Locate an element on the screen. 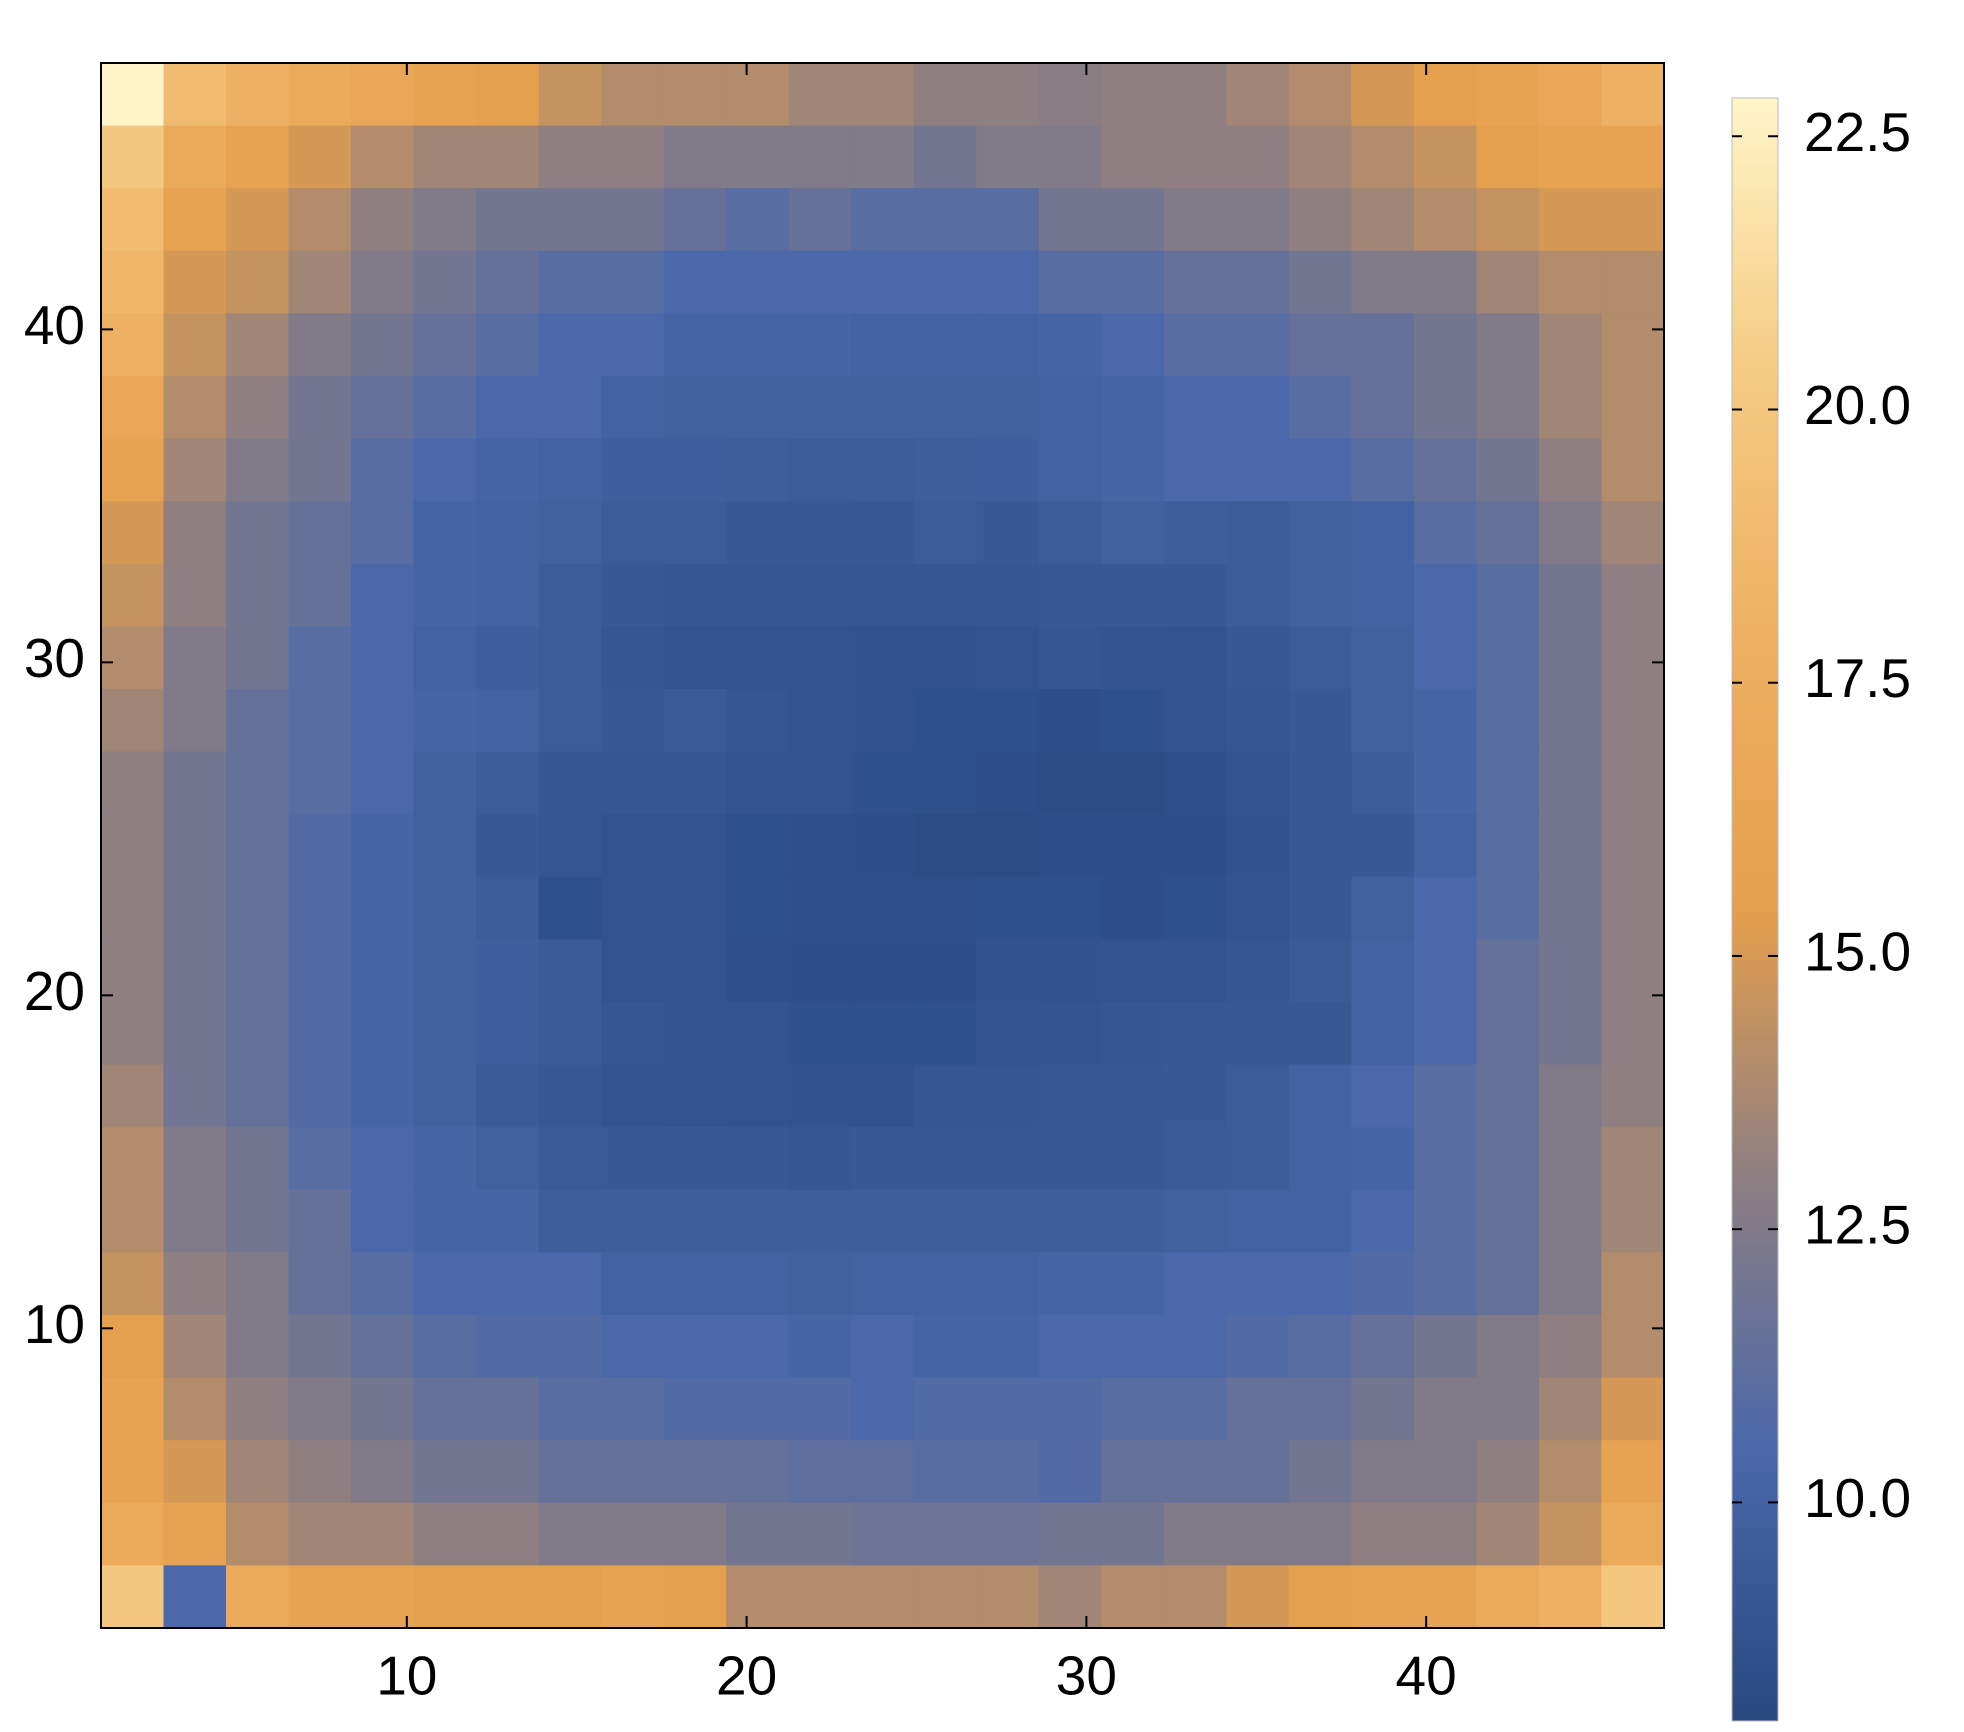 The height and width of the screenshot is (1732, 1964). x-tick-label: 10 is located at coordinates (406, 1676).